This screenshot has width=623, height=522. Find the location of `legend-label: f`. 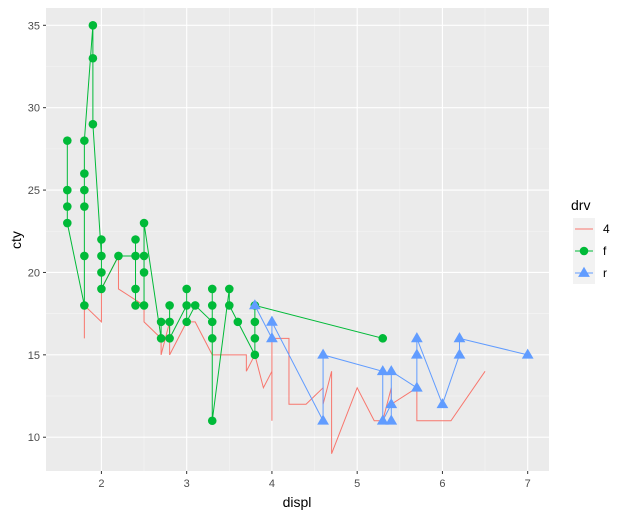

legend-label: f is located at coordinates (605, 251).